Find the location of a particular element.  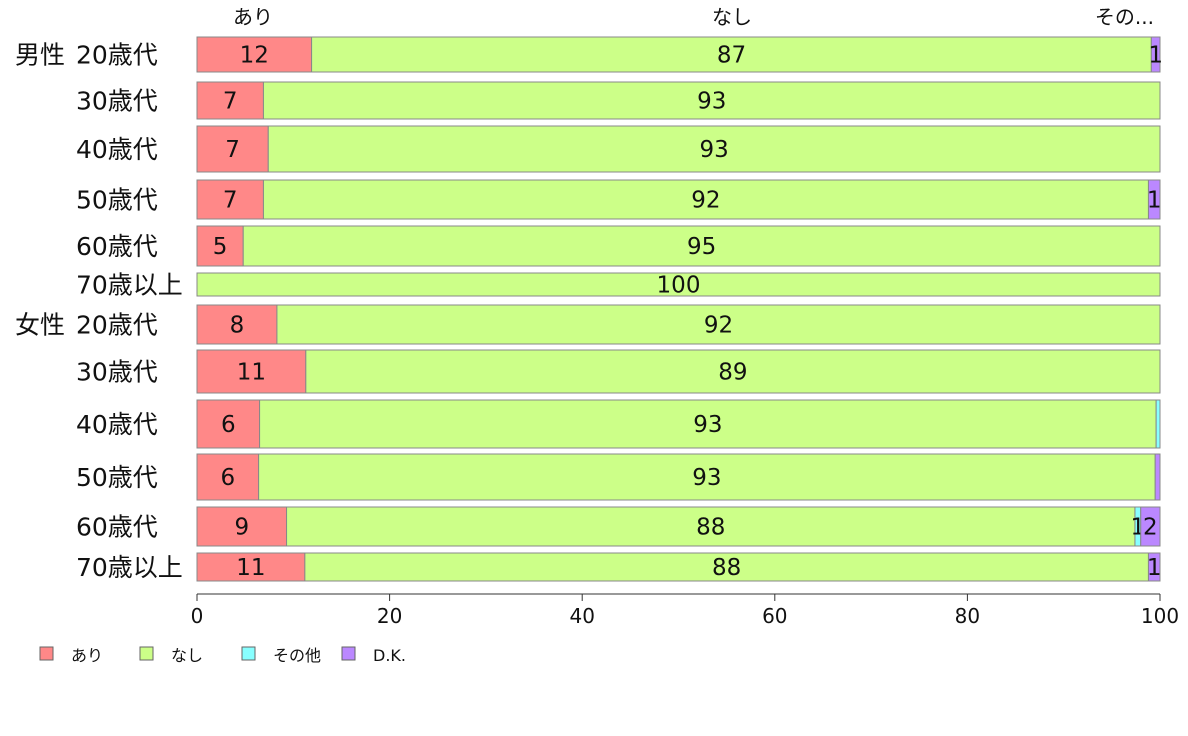

top-series-label: あり is located at coordinates (253, 17).